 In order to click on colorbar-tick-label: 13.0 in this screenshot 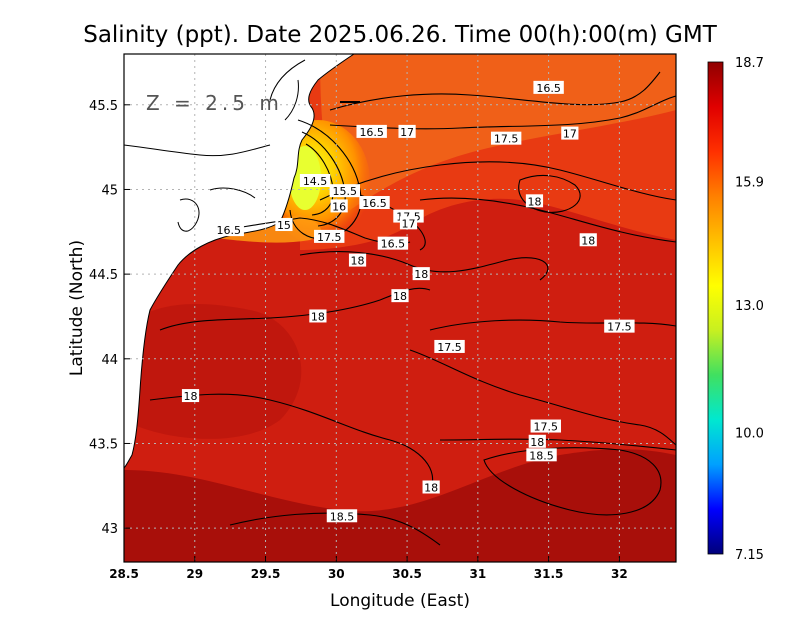, I will do `click(749, 306)`.